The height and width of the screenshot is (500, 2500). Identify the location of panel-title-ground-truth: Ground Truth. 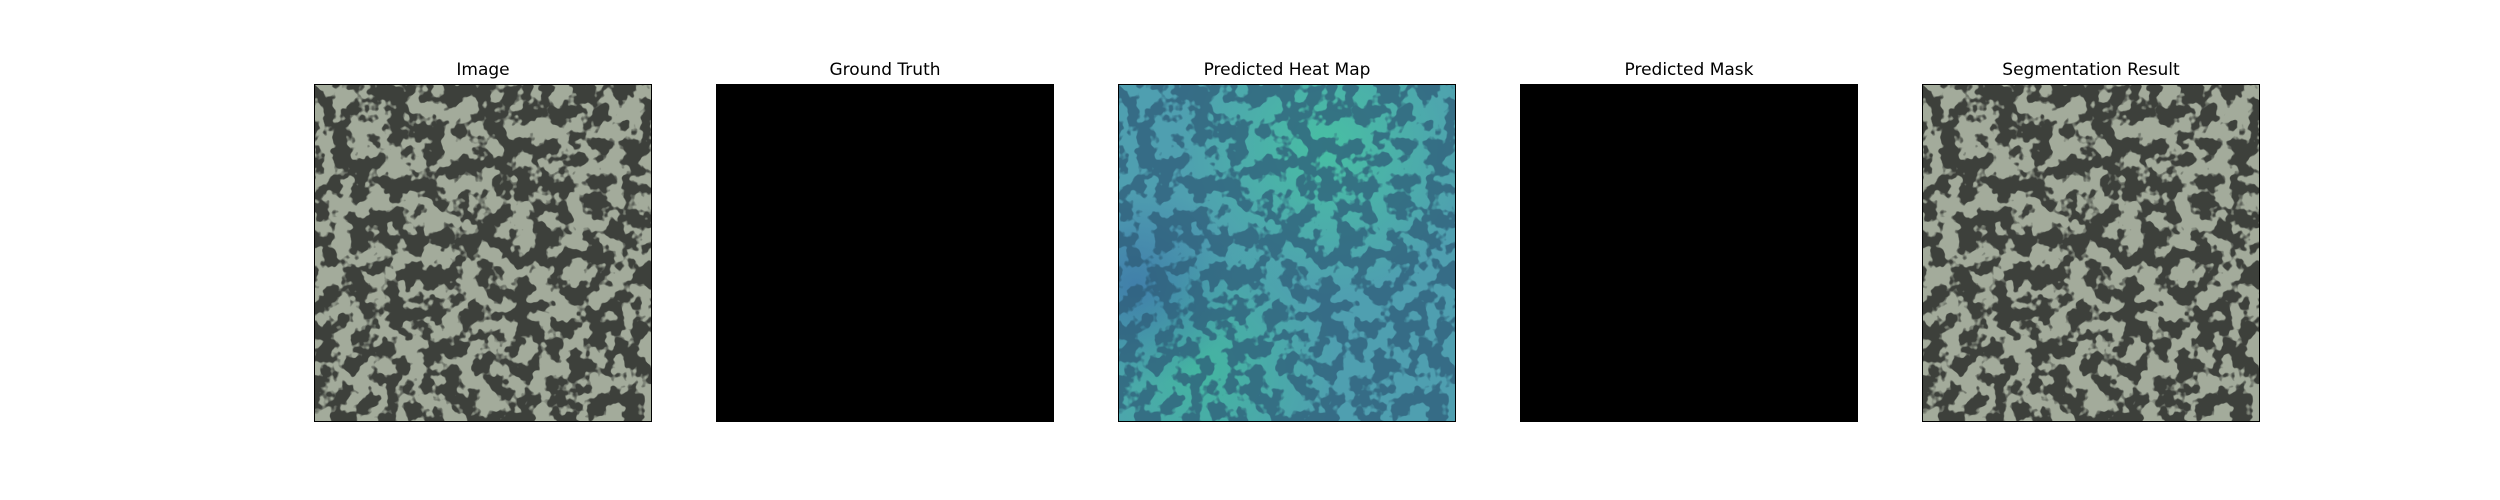
(885, 70).